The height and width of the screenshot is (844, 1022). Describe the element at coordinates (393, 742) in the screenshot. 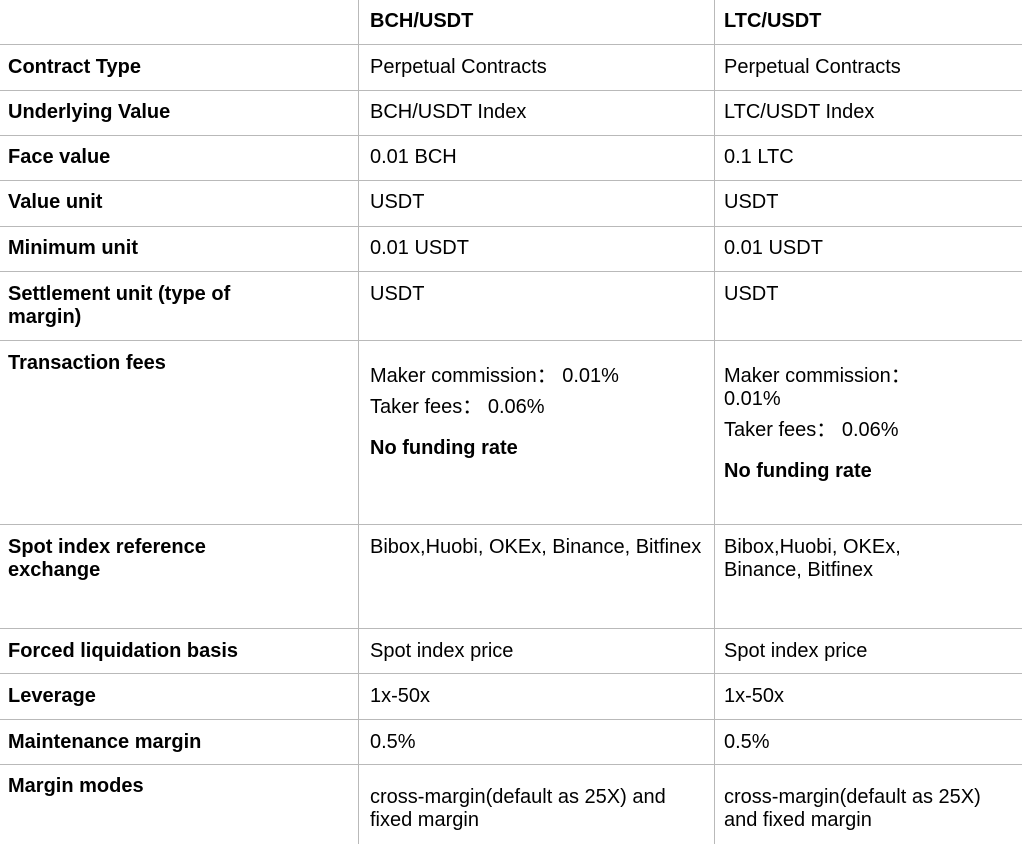

I see `cell-bch-maintenance-margin: 0.5%` at that location.